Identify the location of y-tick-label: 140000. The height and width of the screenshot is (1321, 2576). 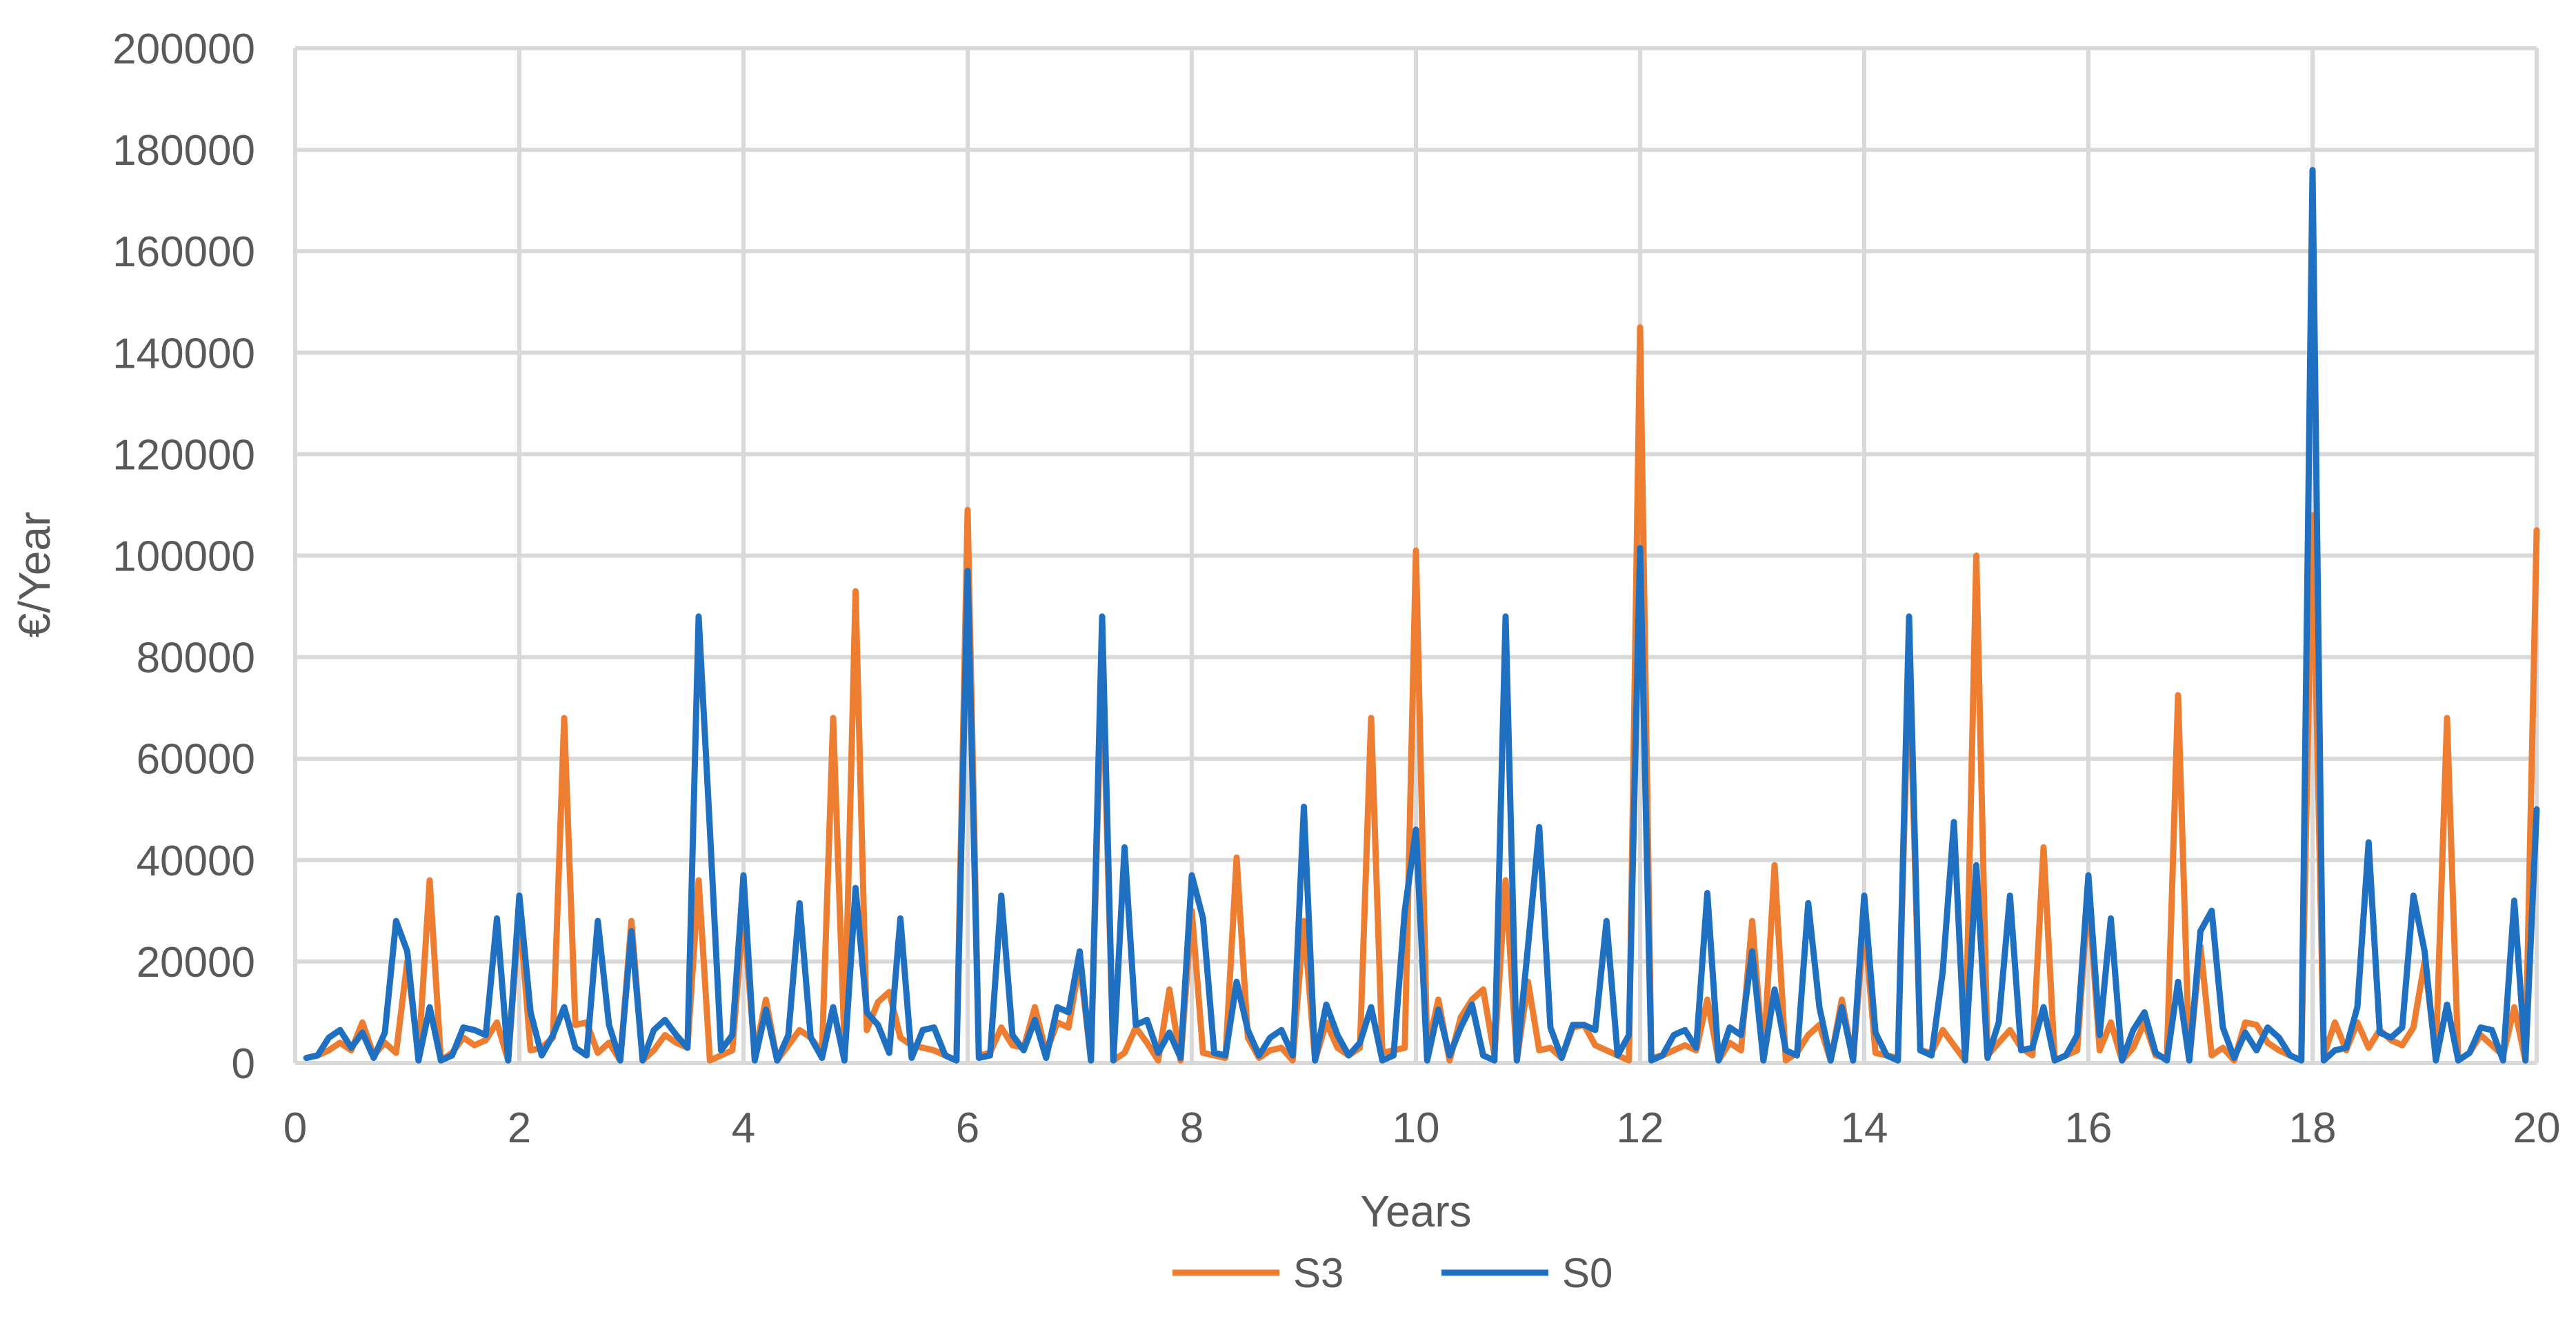
(183, 353).